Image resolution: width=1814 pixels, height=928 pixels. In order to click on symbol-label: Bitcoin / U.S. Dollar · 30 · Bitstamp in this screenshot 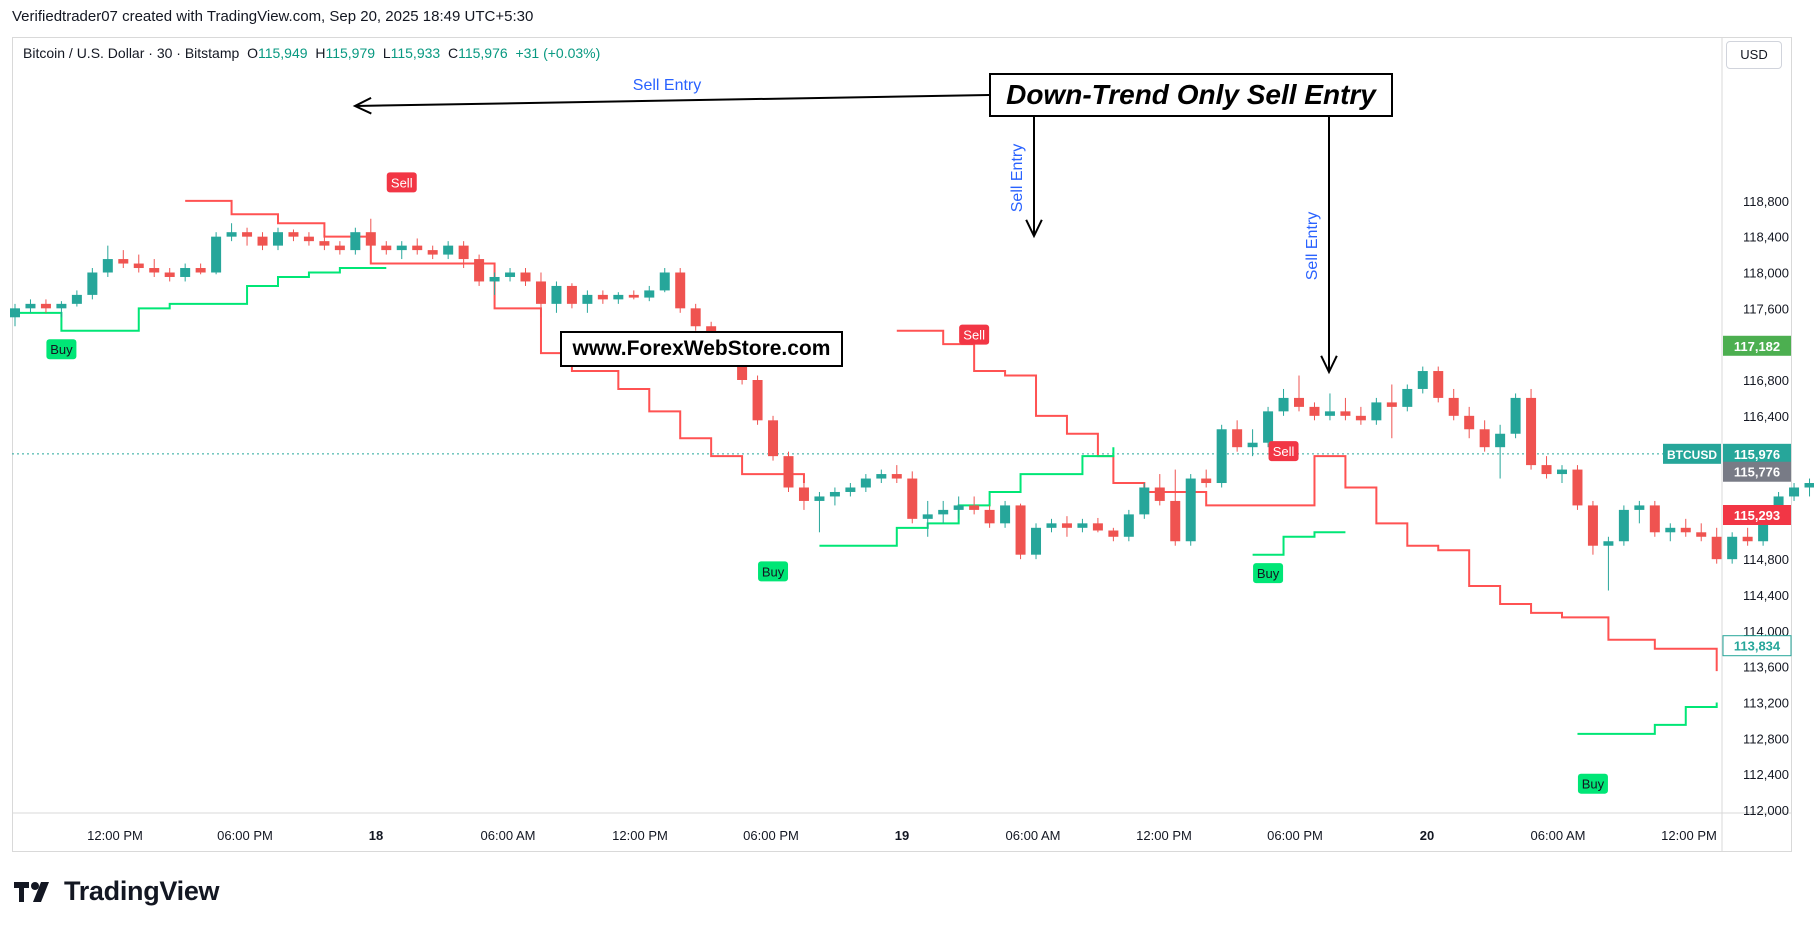, I will do `click(131, 53)`.